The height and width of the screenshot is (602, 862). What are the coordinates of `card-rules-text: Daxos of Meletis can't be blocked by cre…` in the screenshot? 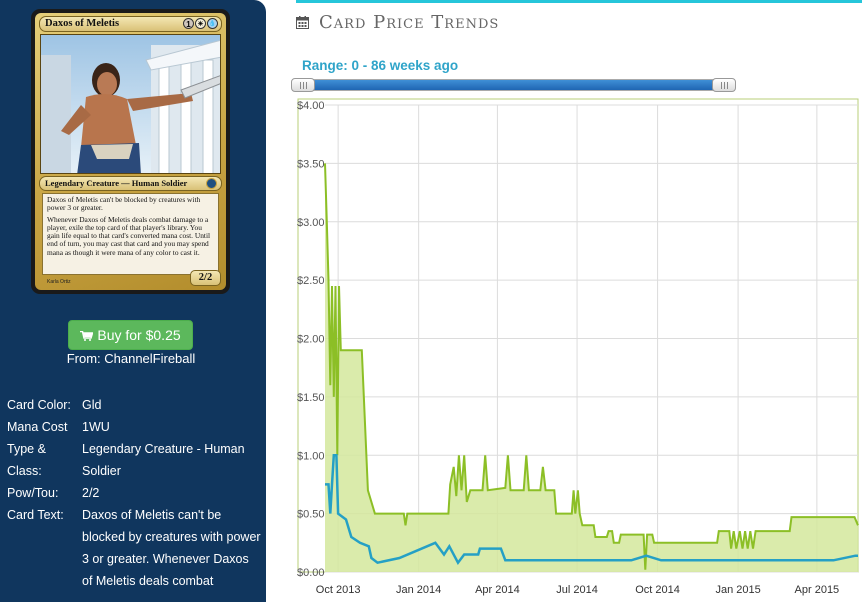 It's located at (130, 234).